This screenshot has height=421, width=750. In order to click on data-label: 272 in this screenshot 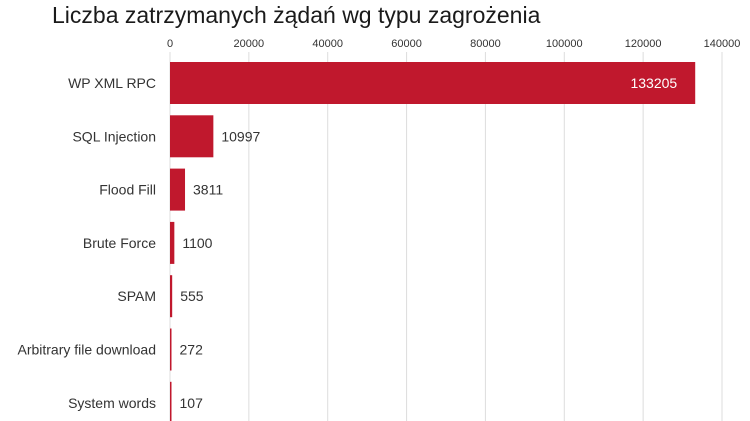, I will do `click(192, 350)`.